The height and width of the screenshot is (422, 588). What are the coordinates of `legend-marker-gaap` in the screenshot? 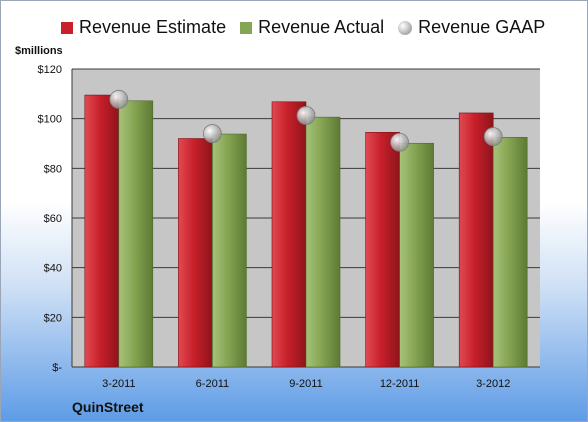 It's located at (405, 27).